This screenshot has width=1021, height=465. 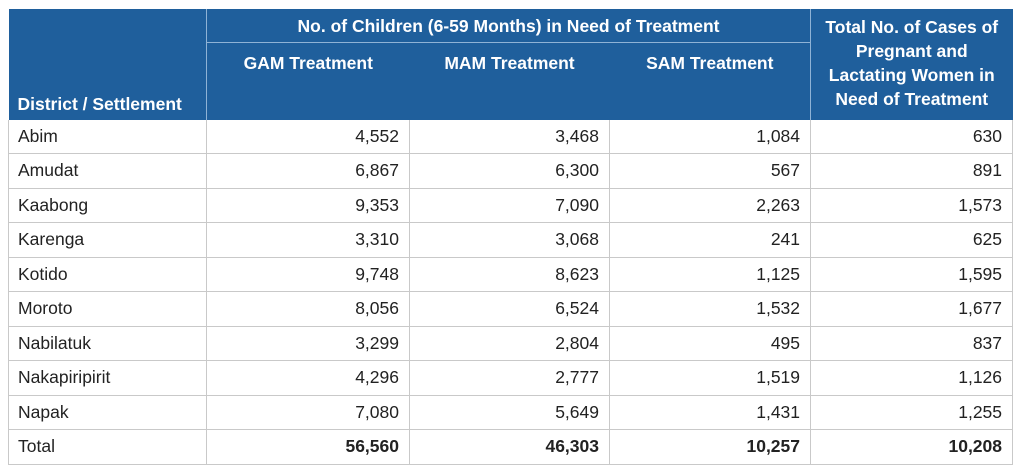 I want to click on pw-cell: 1,595, so click(x=912, y=274).